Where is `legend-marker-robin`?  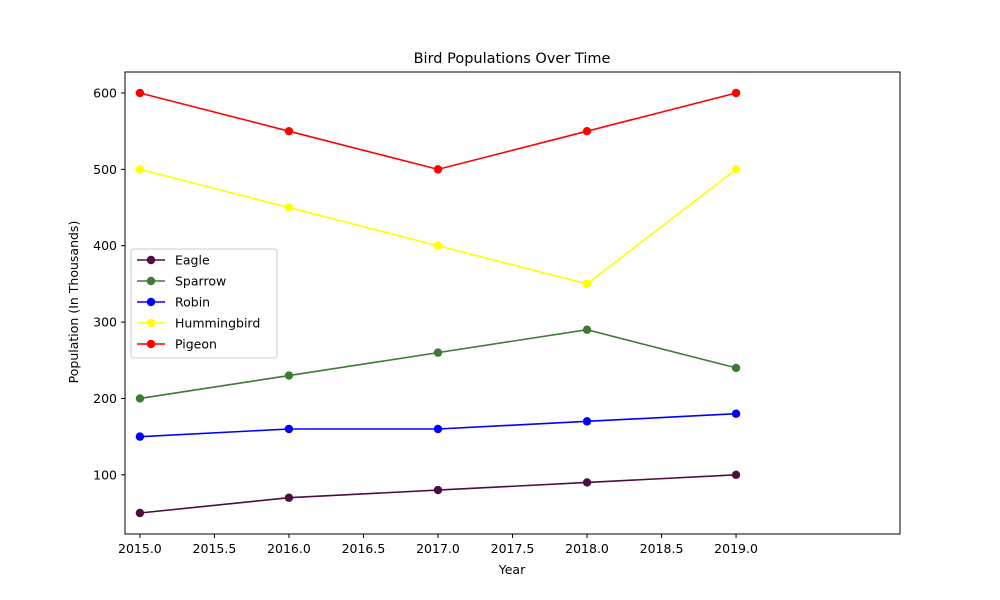 legend-marker-robin is located at coordinates (151, 302).